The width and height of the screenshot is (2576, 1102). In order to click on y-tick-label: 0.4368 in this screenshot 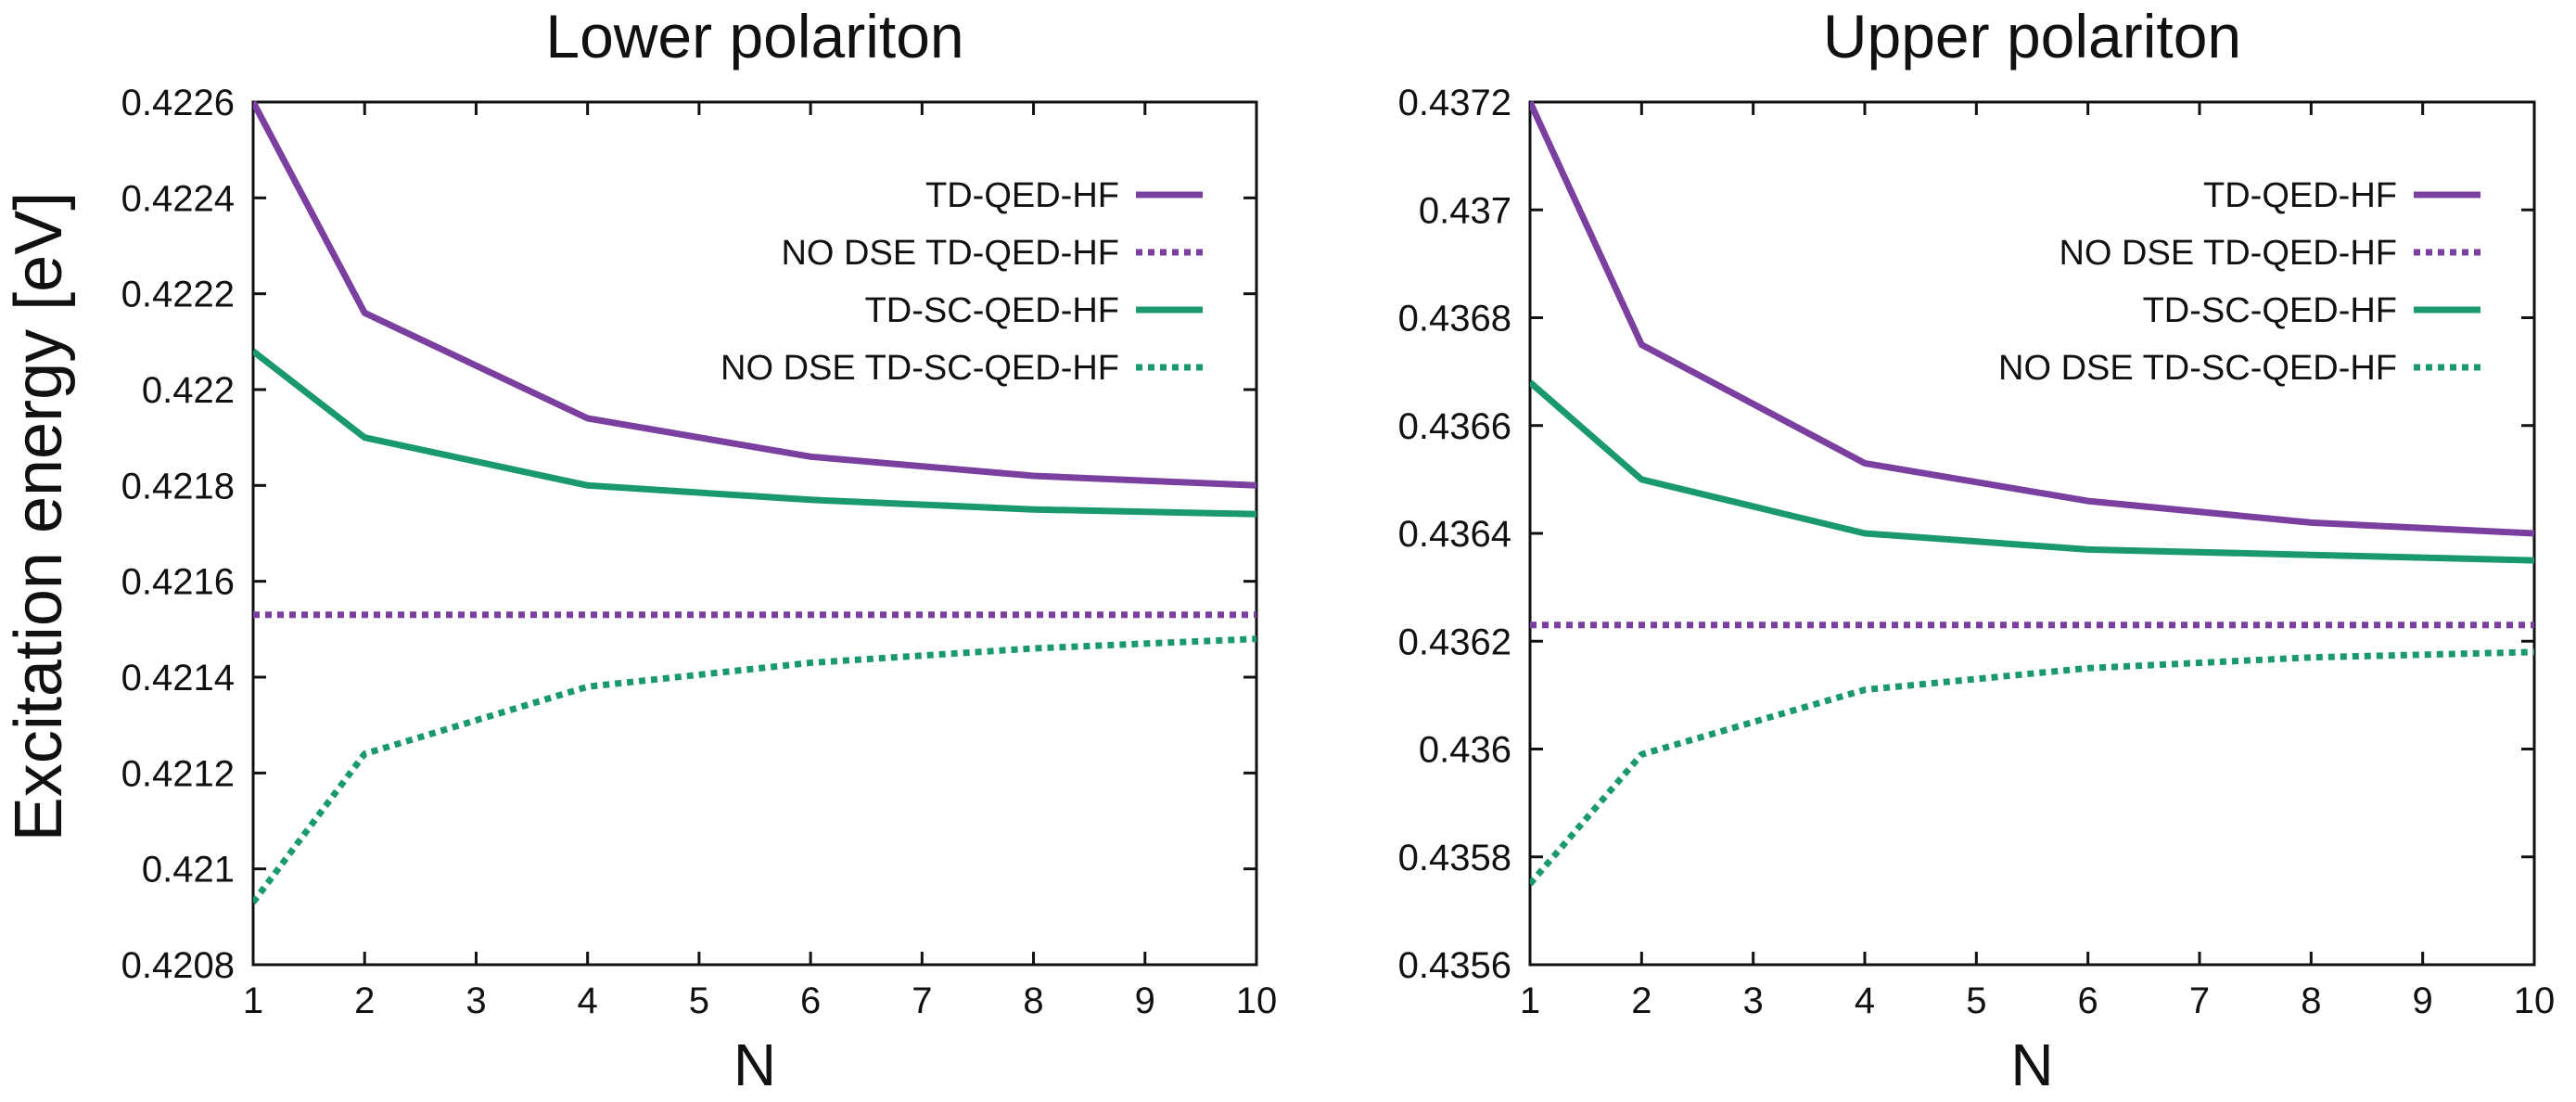, I will do `click(1454, 320)`.